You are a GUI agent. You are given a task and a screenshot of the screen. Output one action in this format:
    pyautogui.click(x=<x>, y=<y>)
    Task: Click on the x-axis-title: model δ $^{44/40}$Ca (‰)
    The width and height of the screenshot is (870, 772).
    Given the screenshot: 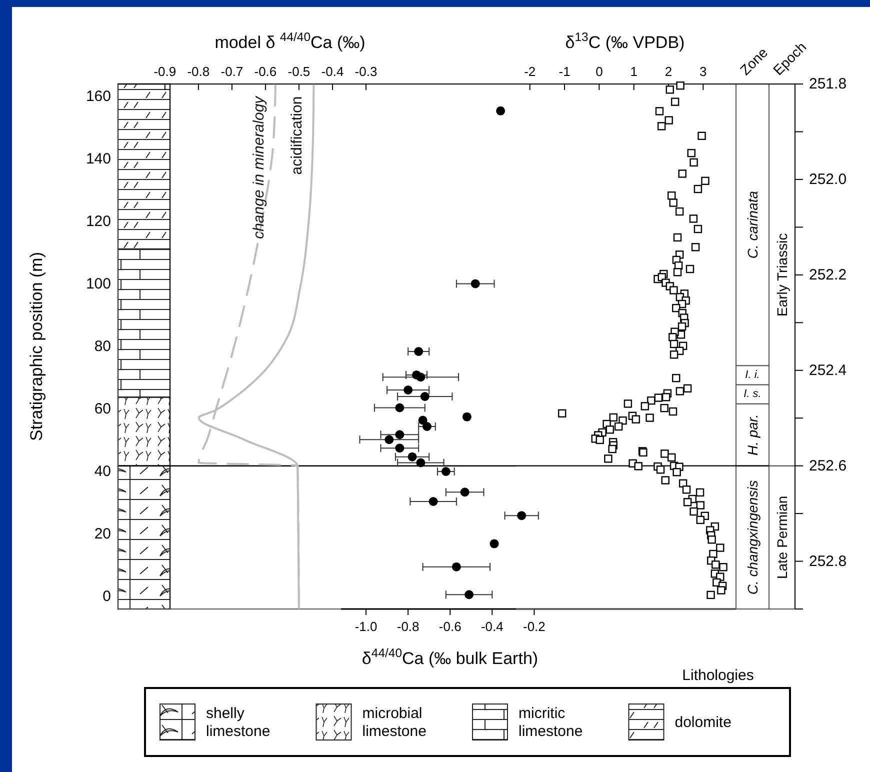 What is the action you would take?
    pyautogui.click(x=290, y=41)
    